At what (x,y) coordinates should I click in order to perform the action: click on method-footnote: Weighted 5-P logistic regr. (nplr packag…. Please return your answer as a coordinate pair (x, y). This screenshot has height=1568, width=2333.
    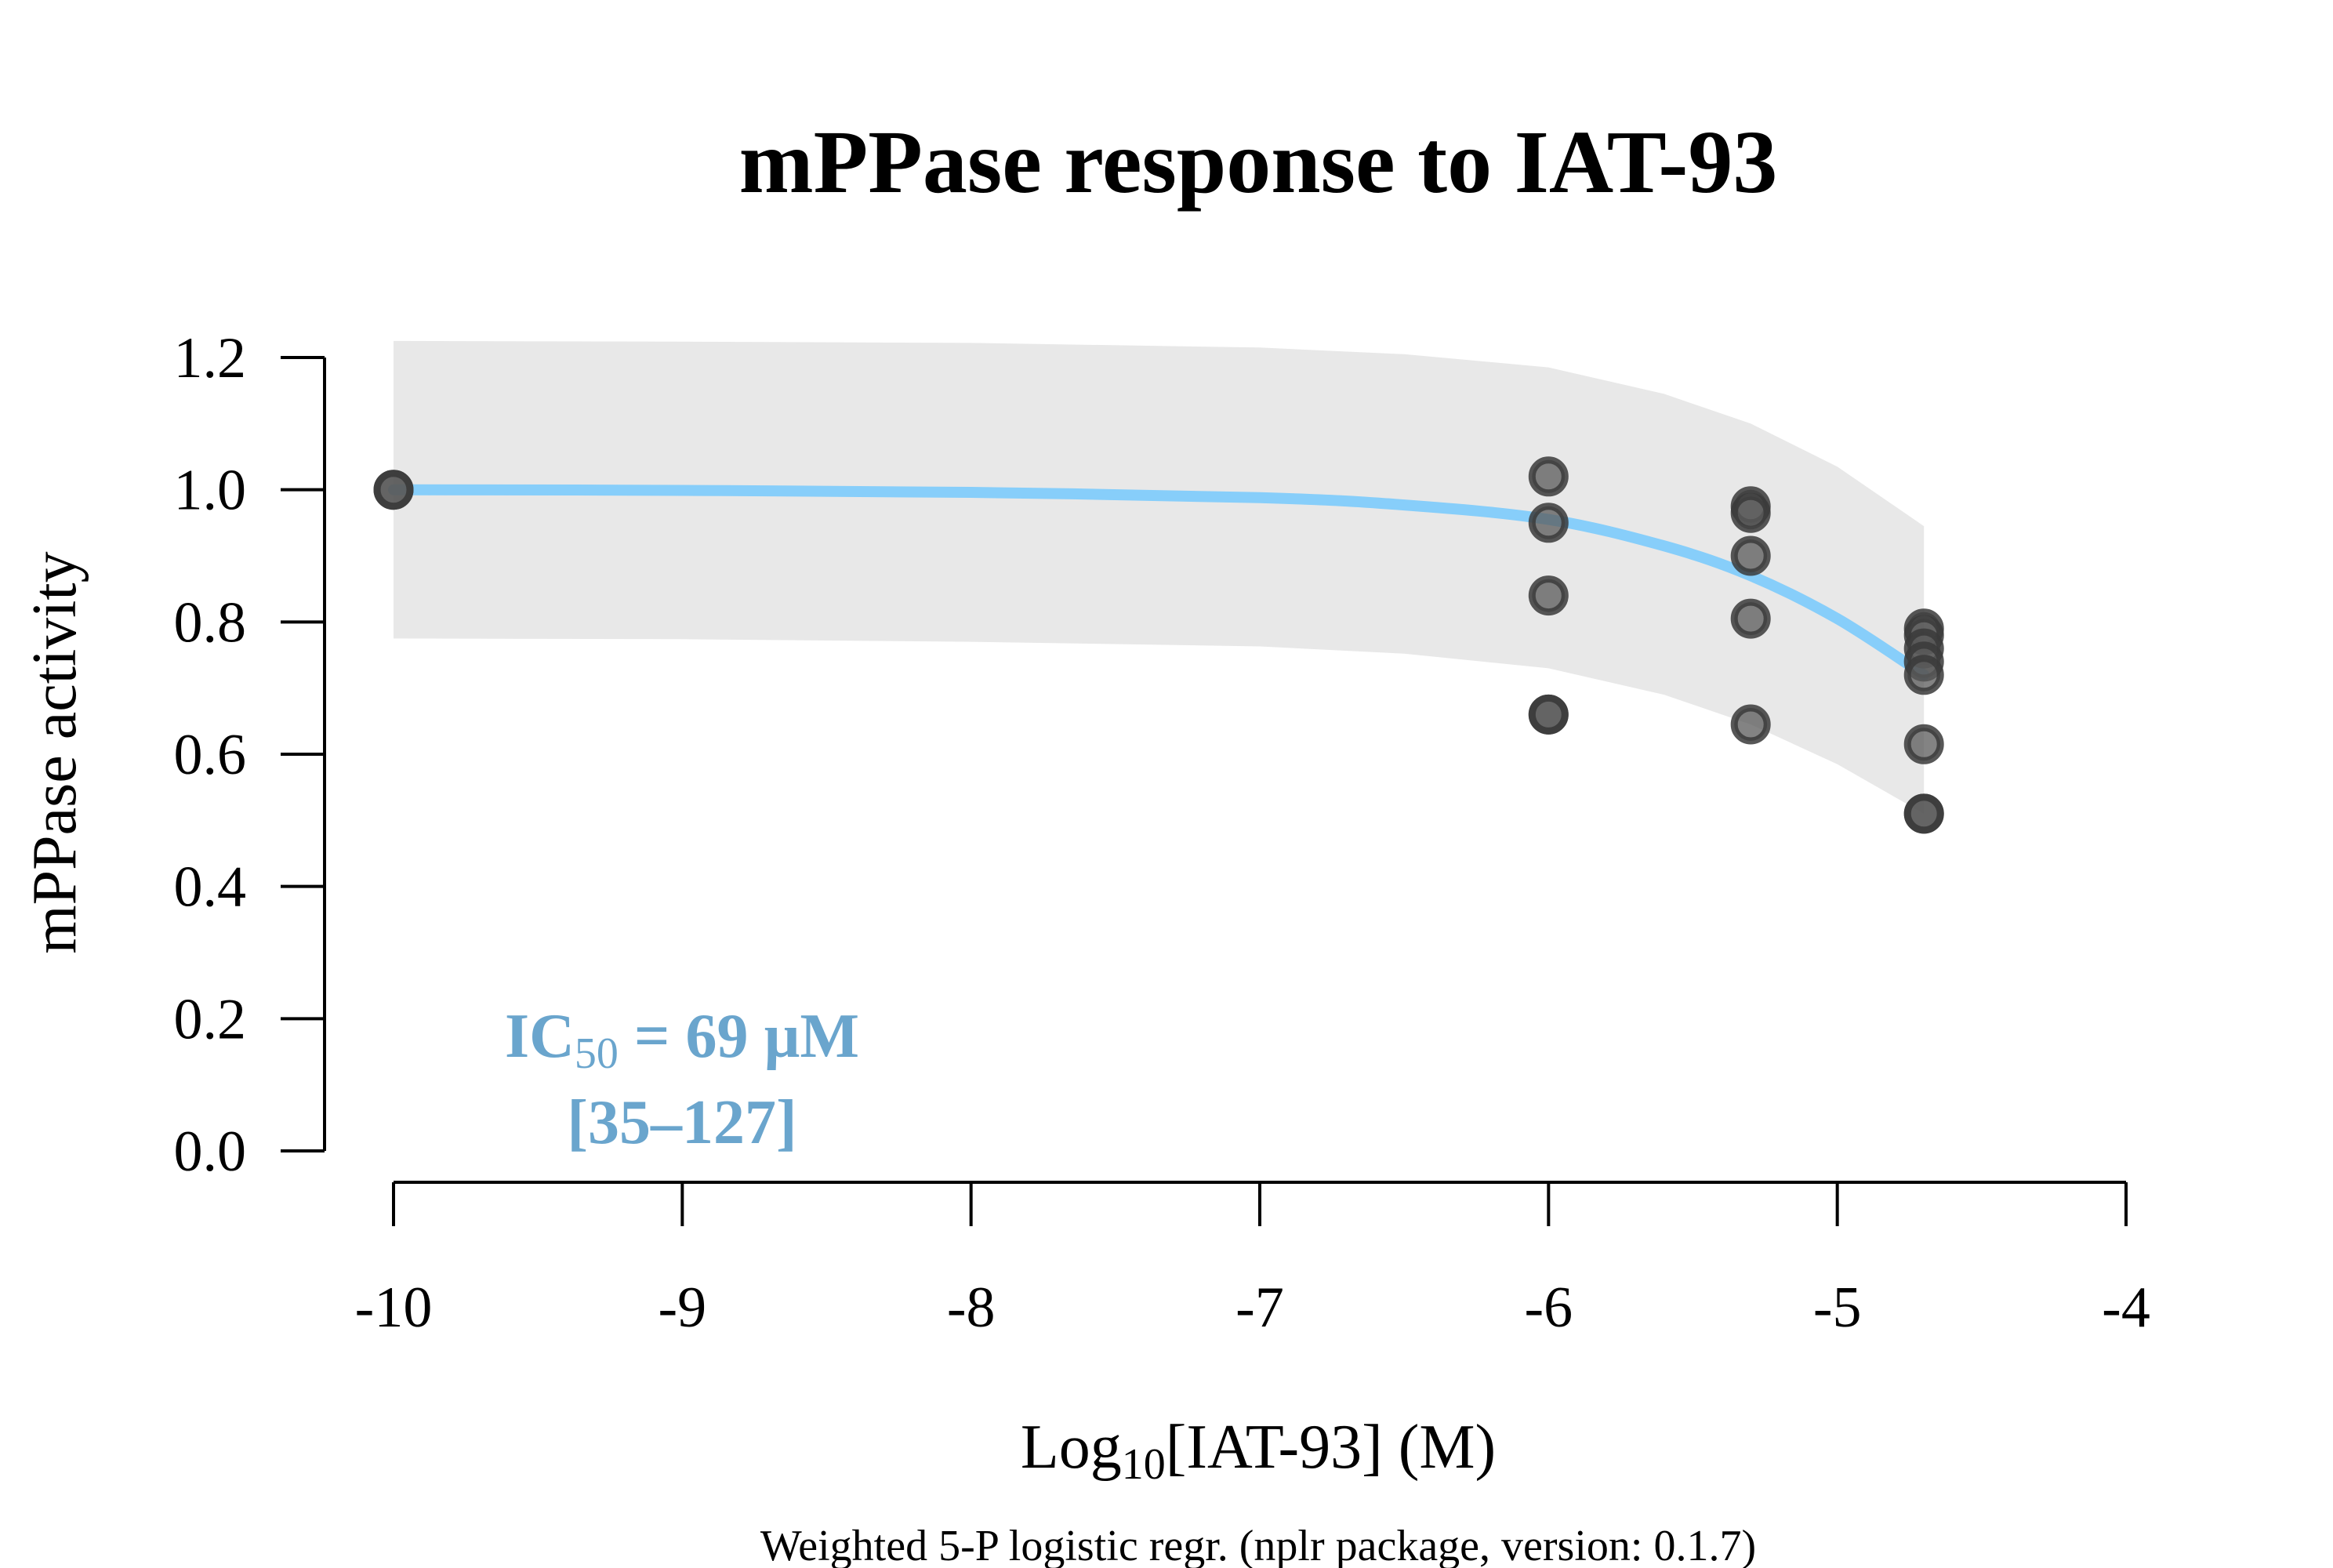
    Looking at the image, I should click on (1258, 1545).